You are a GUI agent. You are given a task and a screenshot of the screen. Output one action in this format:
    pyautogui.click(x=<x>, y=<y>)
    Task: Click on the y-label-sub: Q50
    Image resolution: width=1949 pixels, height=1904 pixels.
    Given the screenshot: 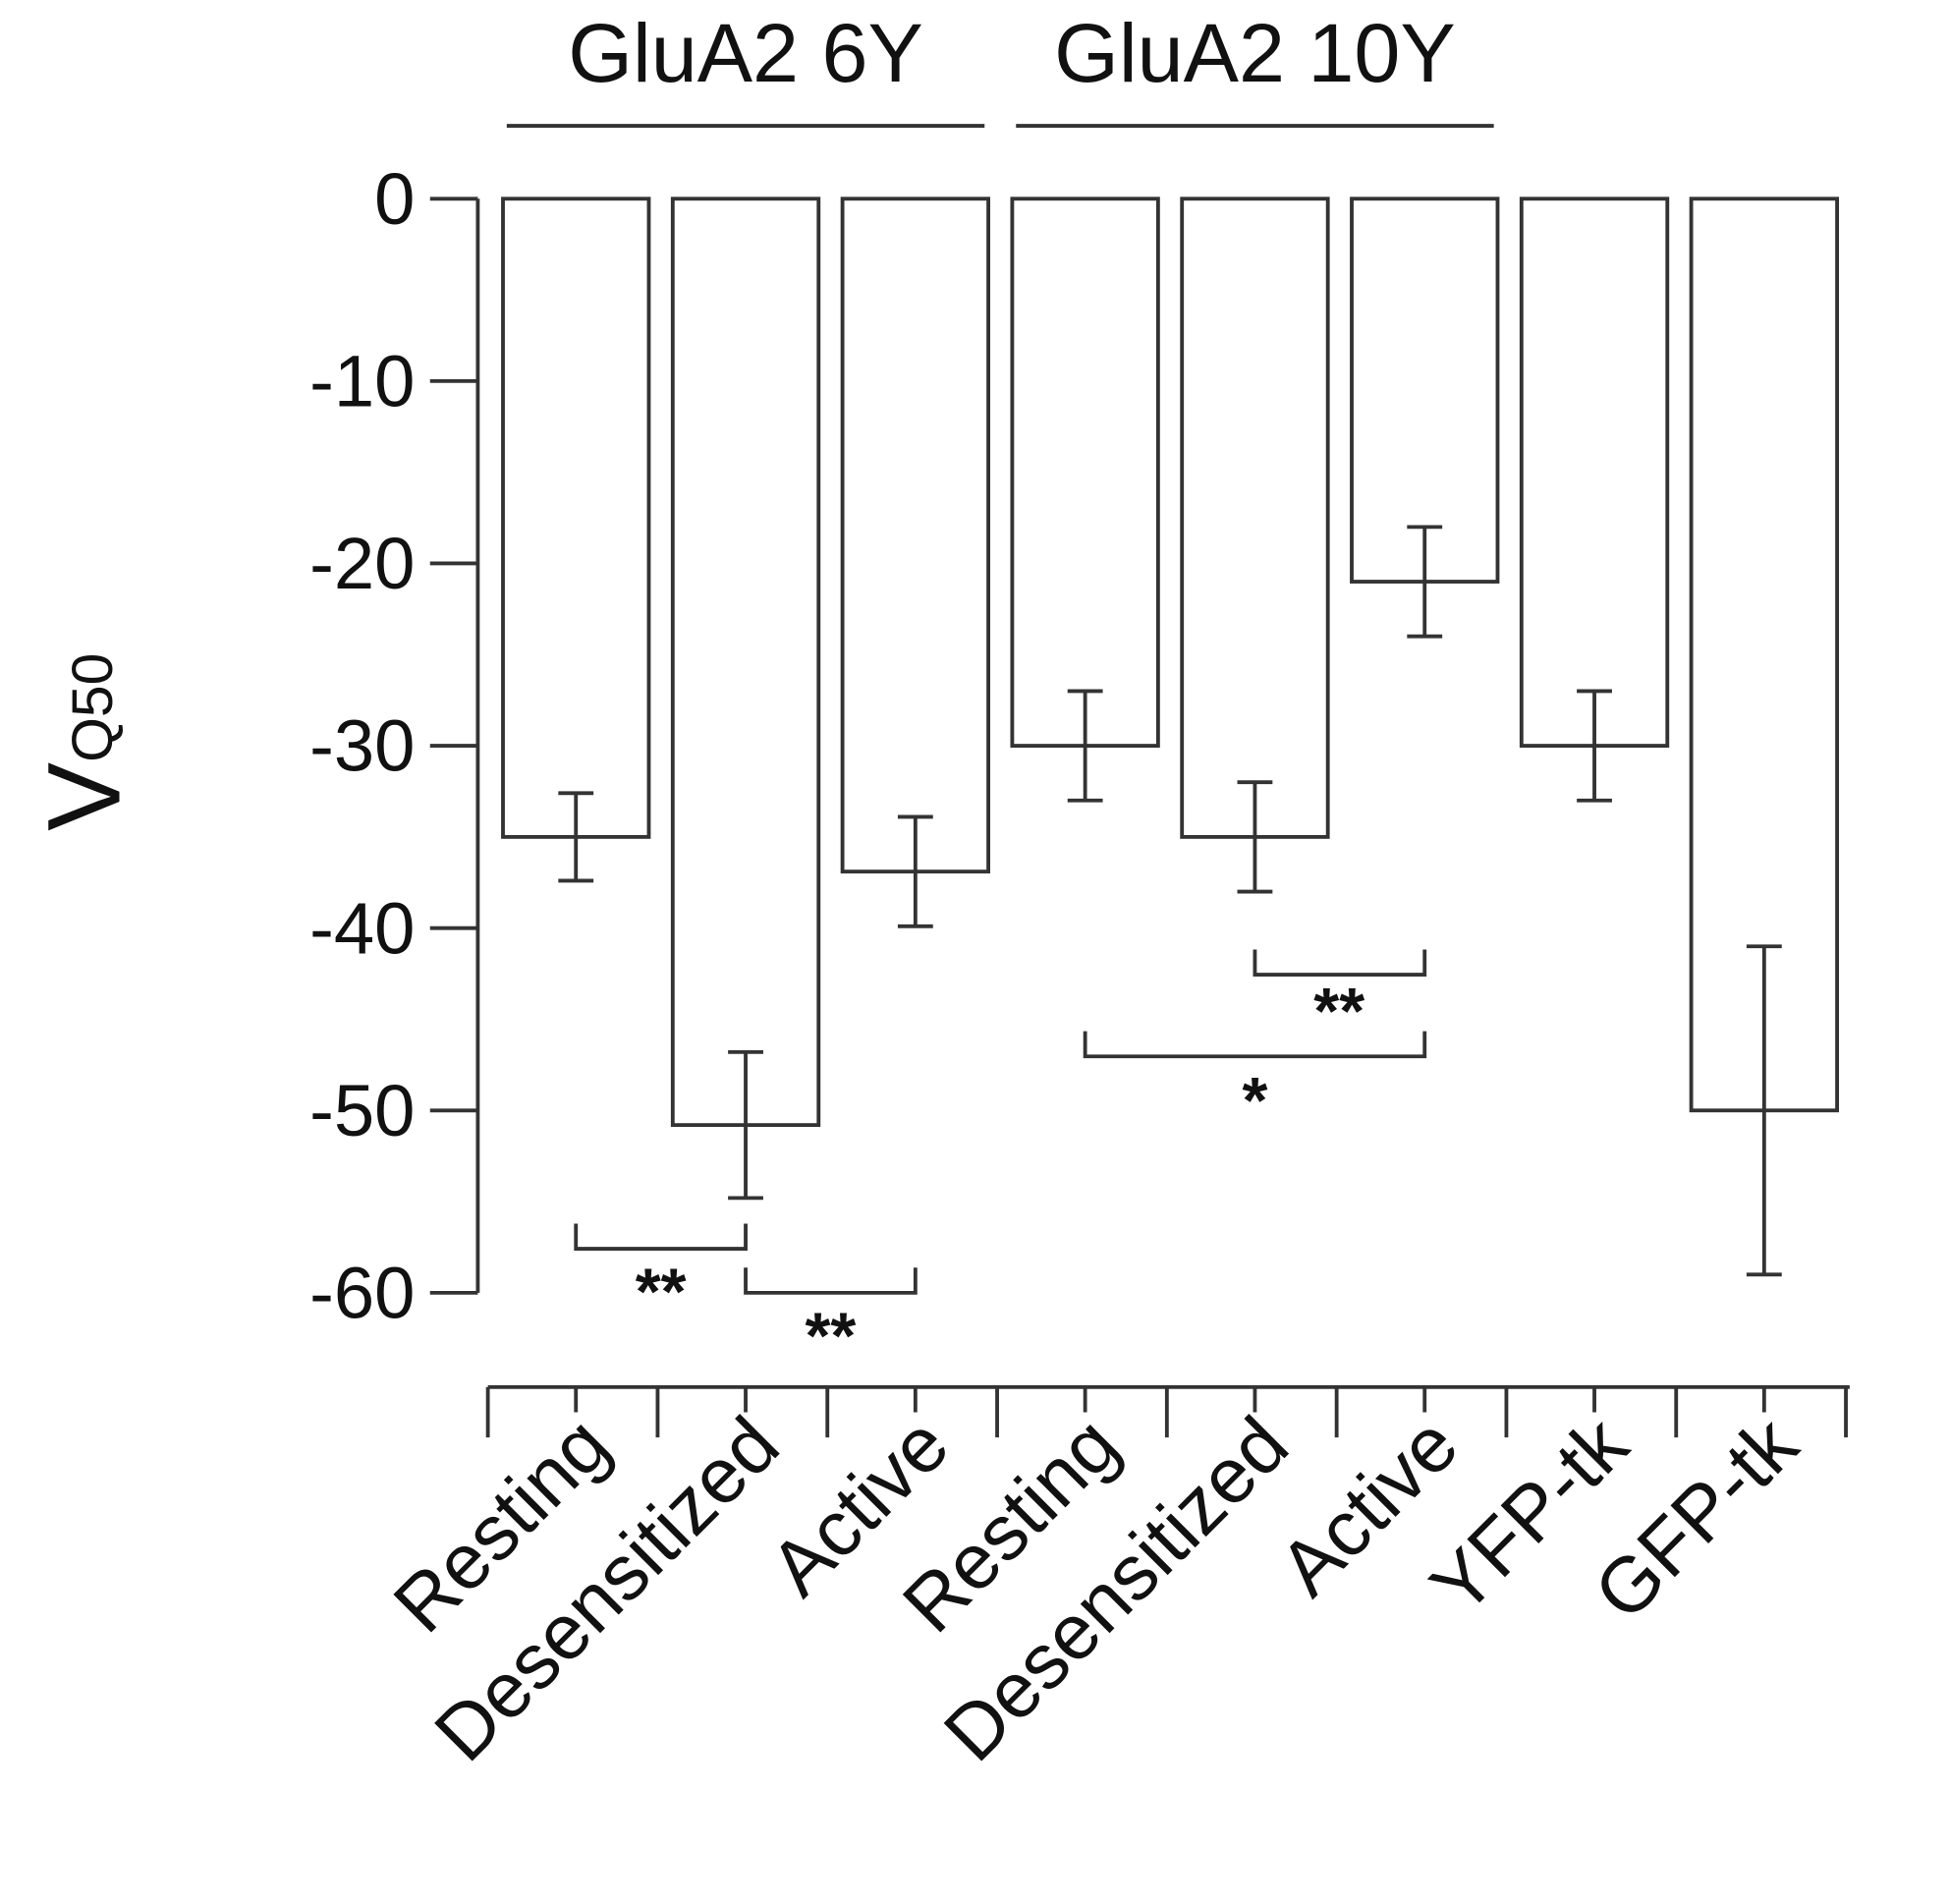 What is the action you would take?
    pyautogui.click(x=93, y=707)
    